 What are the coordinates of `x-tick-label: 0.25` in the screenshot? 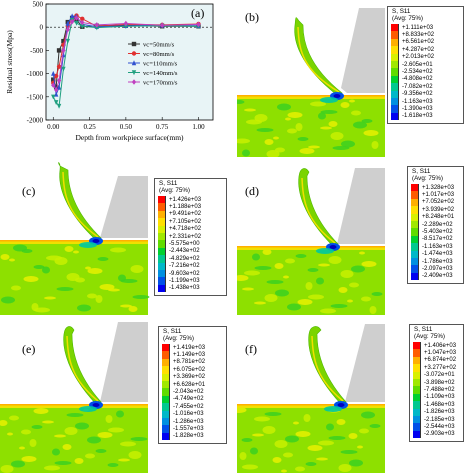 It's located at (89, 127).